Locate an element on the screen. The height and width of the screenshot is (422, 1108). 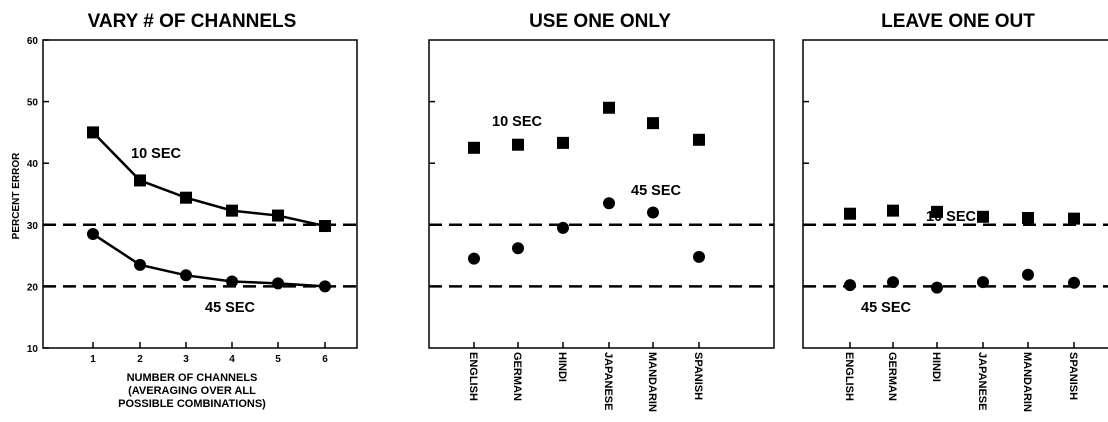
y-tick-label: 20 is located at coordinates (33, 287).